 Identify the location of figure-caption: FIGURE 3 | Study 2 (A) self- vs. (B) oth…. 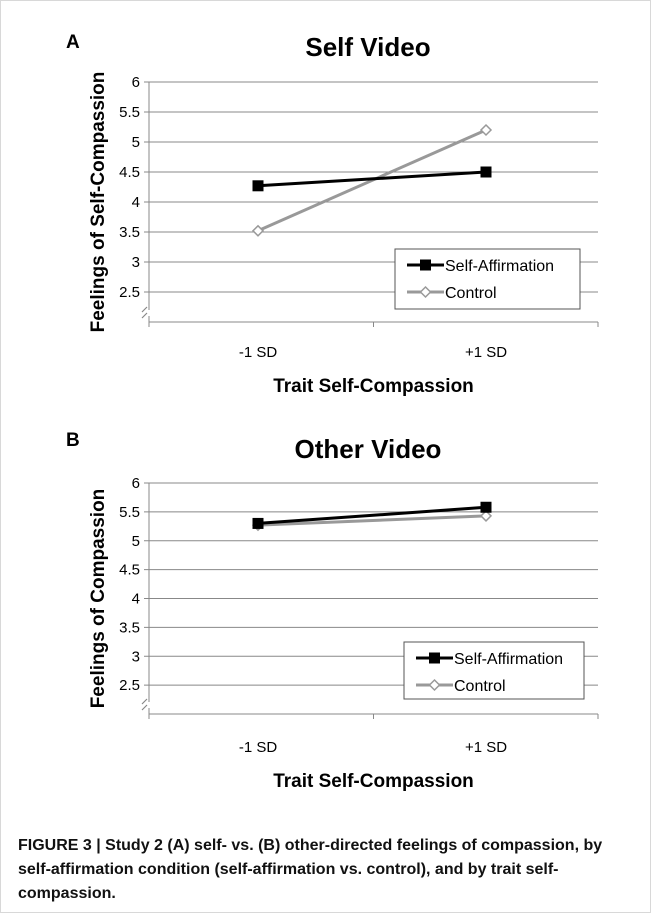
(325, 870).